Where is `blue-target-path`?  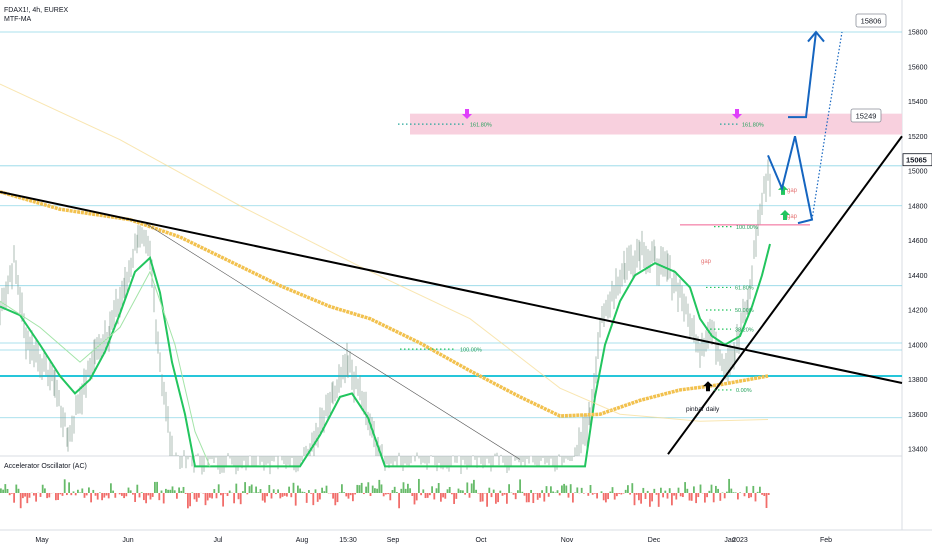 blue-target-path is located at coordinates (802, 75).